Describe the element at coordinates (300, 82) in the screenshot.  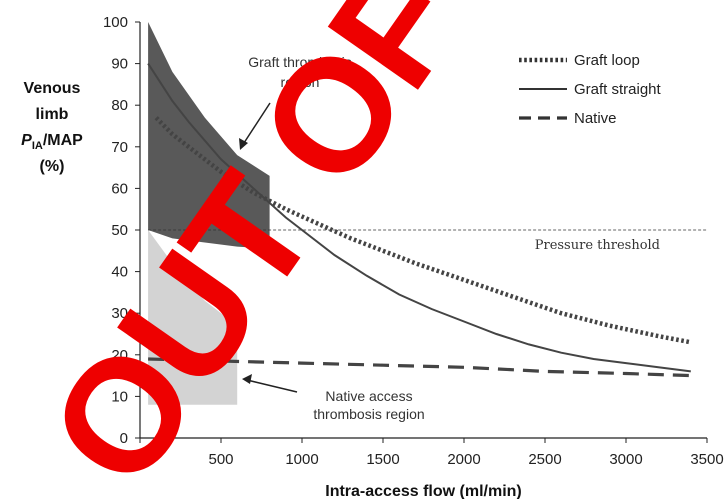
I see `graft-region-label-line2: region` at that location.